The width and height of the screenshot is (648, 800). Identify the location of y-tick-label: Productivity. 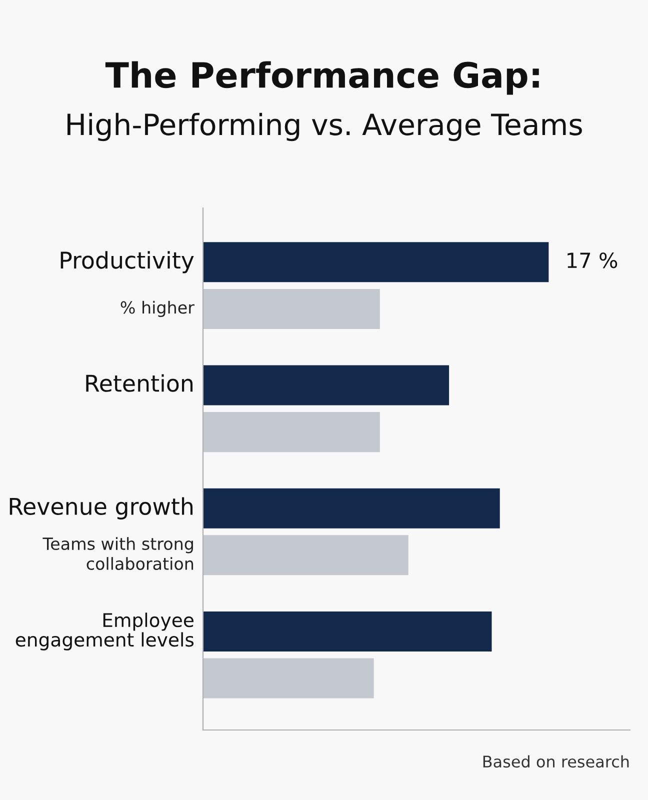
(127, 262).